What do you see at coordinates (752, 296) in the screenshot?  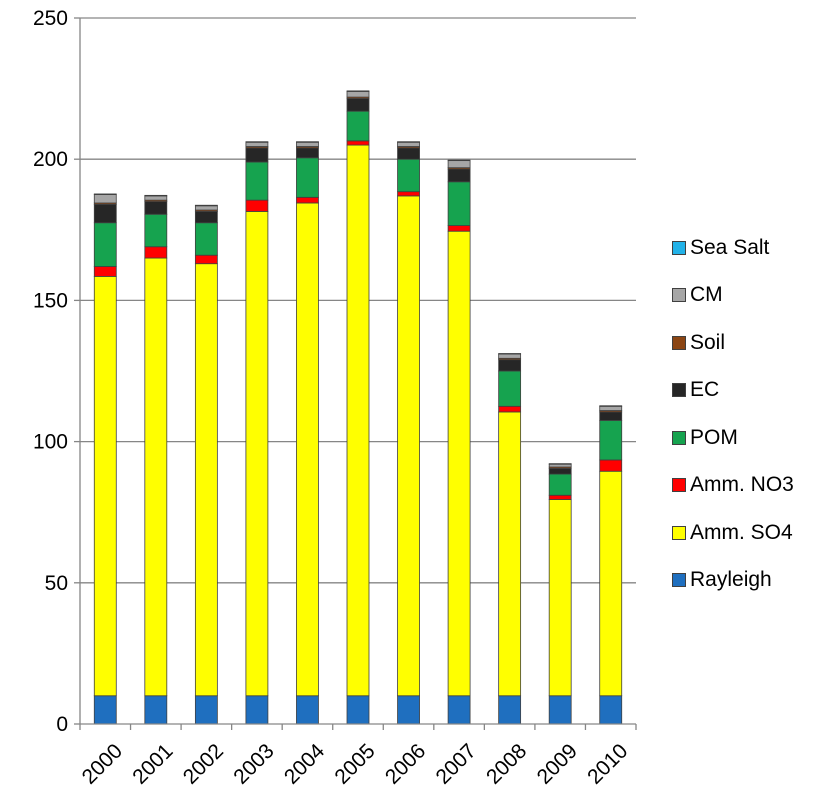 I see `legend-item-cm: CM` at bounding box center [752, 296].